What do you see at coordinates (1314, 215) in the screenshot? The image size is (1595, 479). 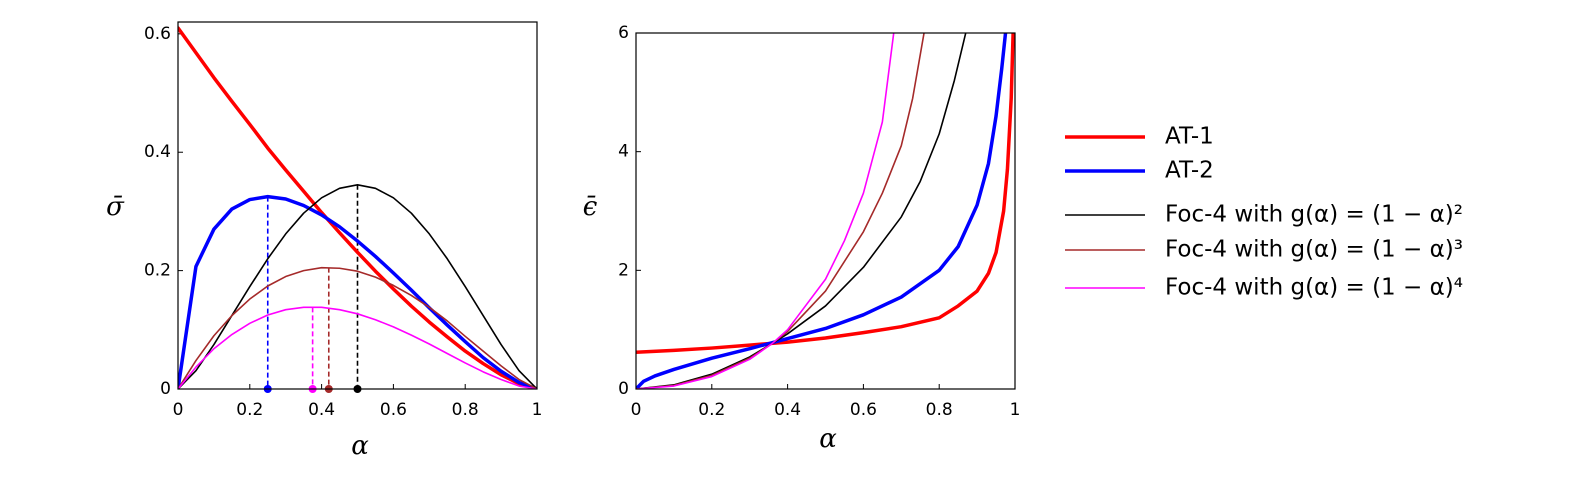 I see `legend-label: Foc-4 with g(α) = (1 − α)²` at bounding box center [1314, 215].